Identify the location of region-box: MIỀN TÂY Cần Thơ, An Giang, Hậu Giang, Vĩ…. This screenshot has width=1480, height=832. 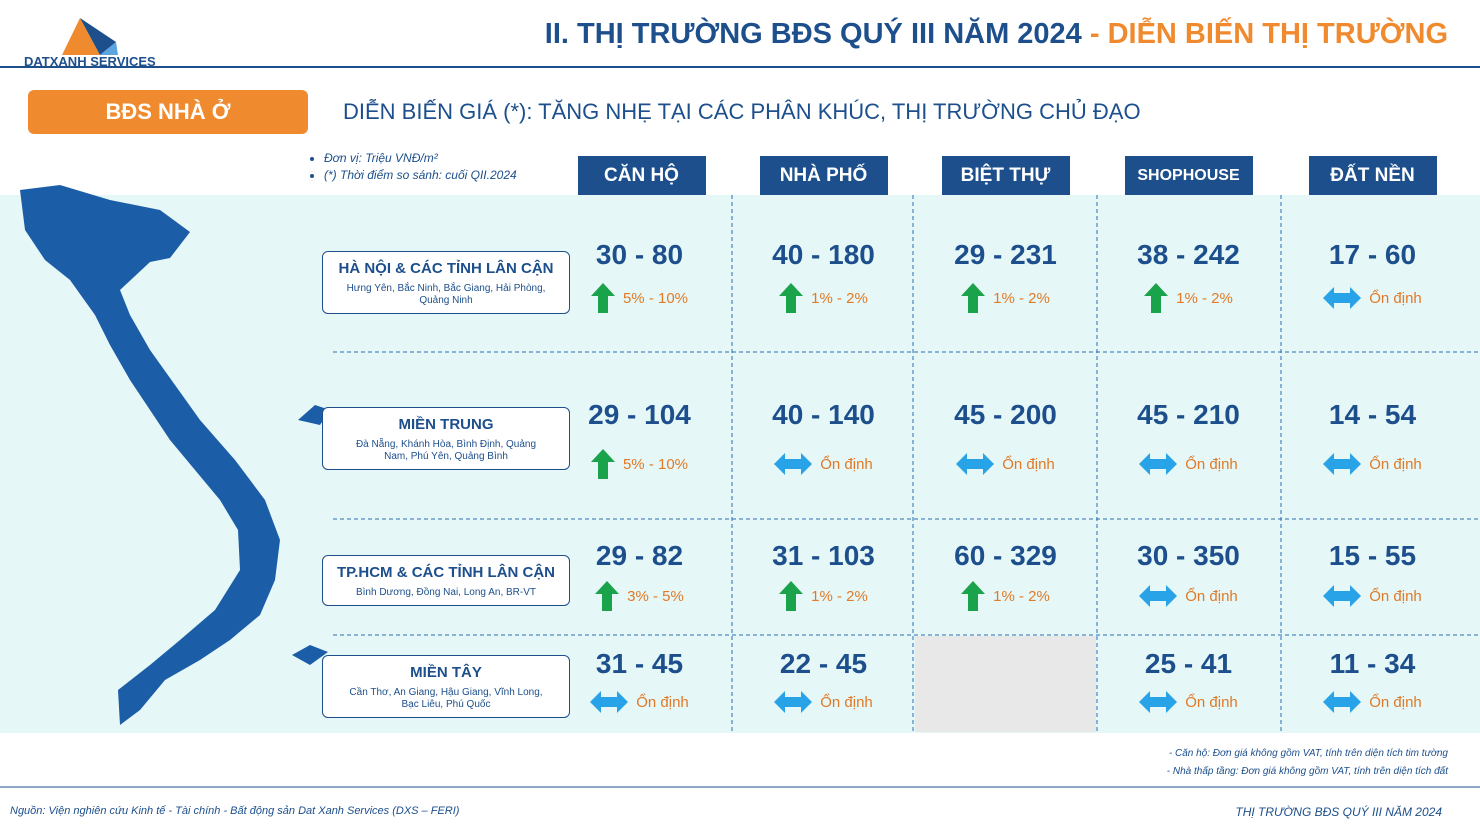
(446, 686).